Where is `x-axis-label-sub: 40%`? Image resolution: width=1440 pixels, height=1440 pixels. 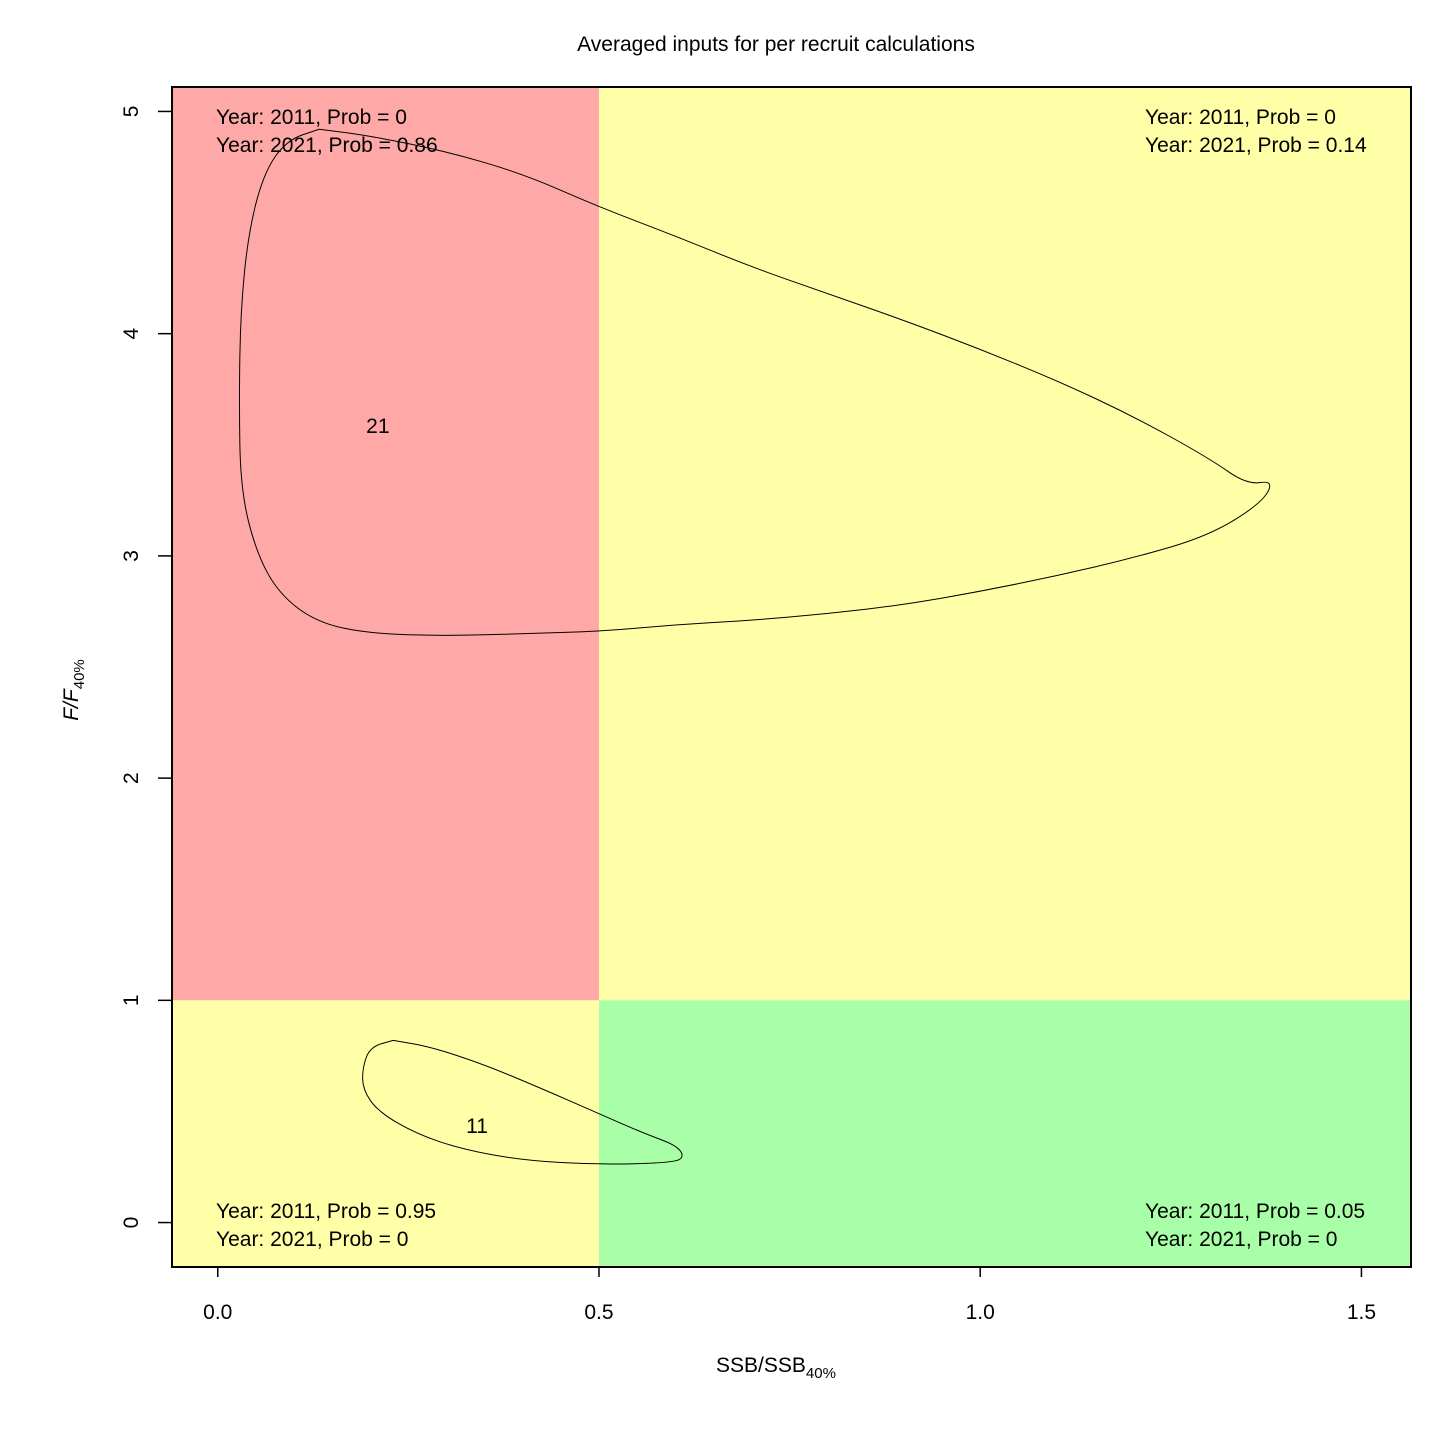
x-axis-label-sub: 40% is located at coordinates (821, 1373).